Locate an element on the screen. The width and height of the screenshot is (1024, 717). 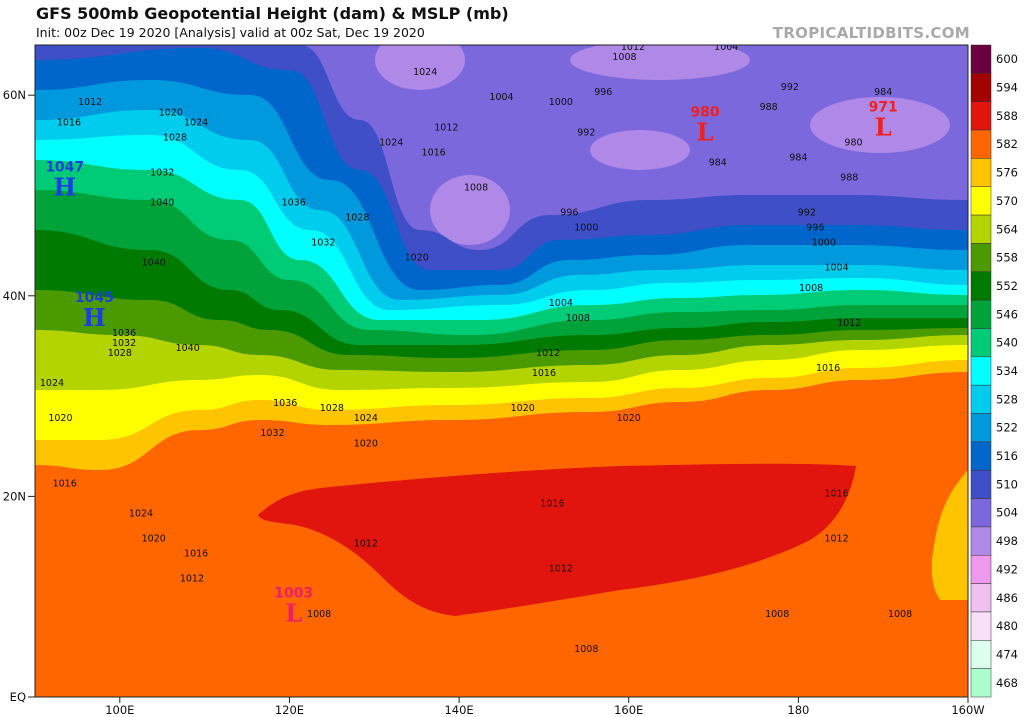
colorbar-label: 468 is located at coordinates (1007, 683).